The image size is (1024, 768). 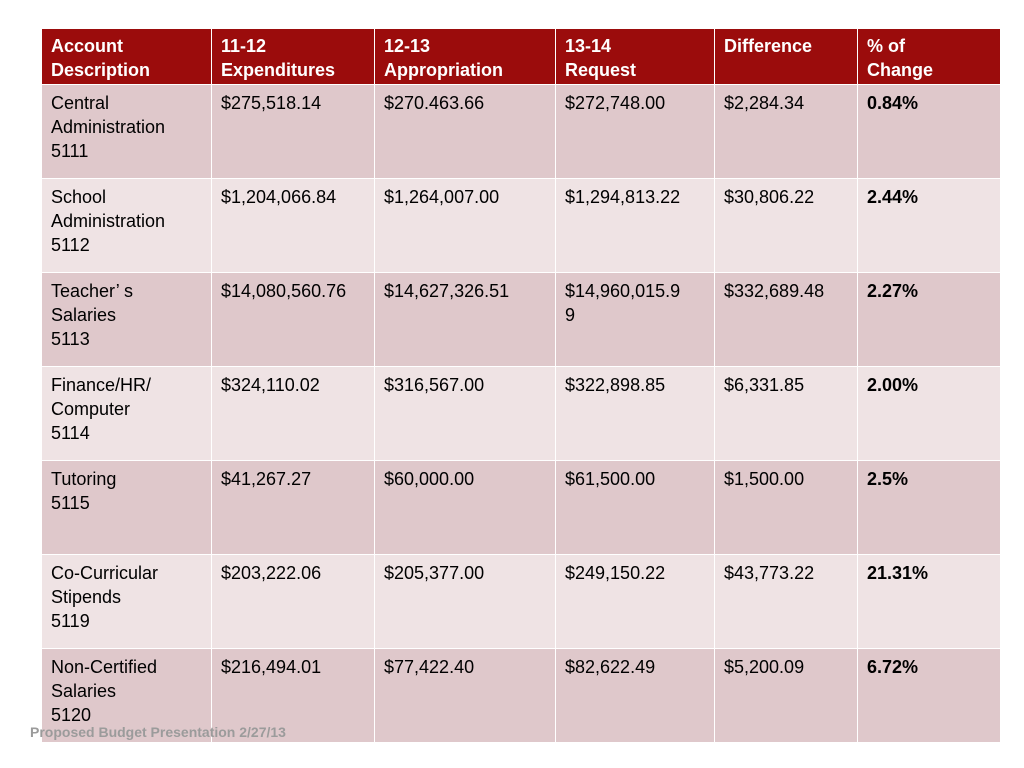 What do you see at coordinates (635, 225) in the screenshot?
I see `cell-request: $1,294,813.22` at bounding box center [635, 225].